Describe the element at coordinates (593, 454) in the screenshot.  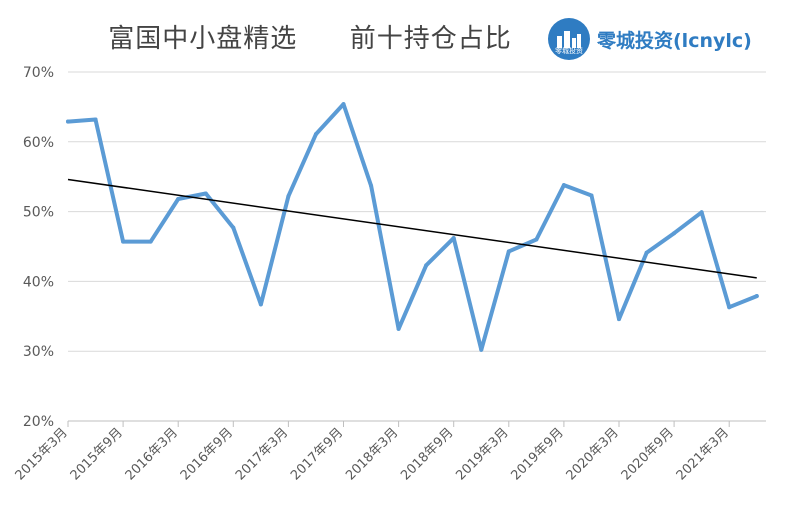
I see `x-tick-label-10: 2020年3月` at that location.